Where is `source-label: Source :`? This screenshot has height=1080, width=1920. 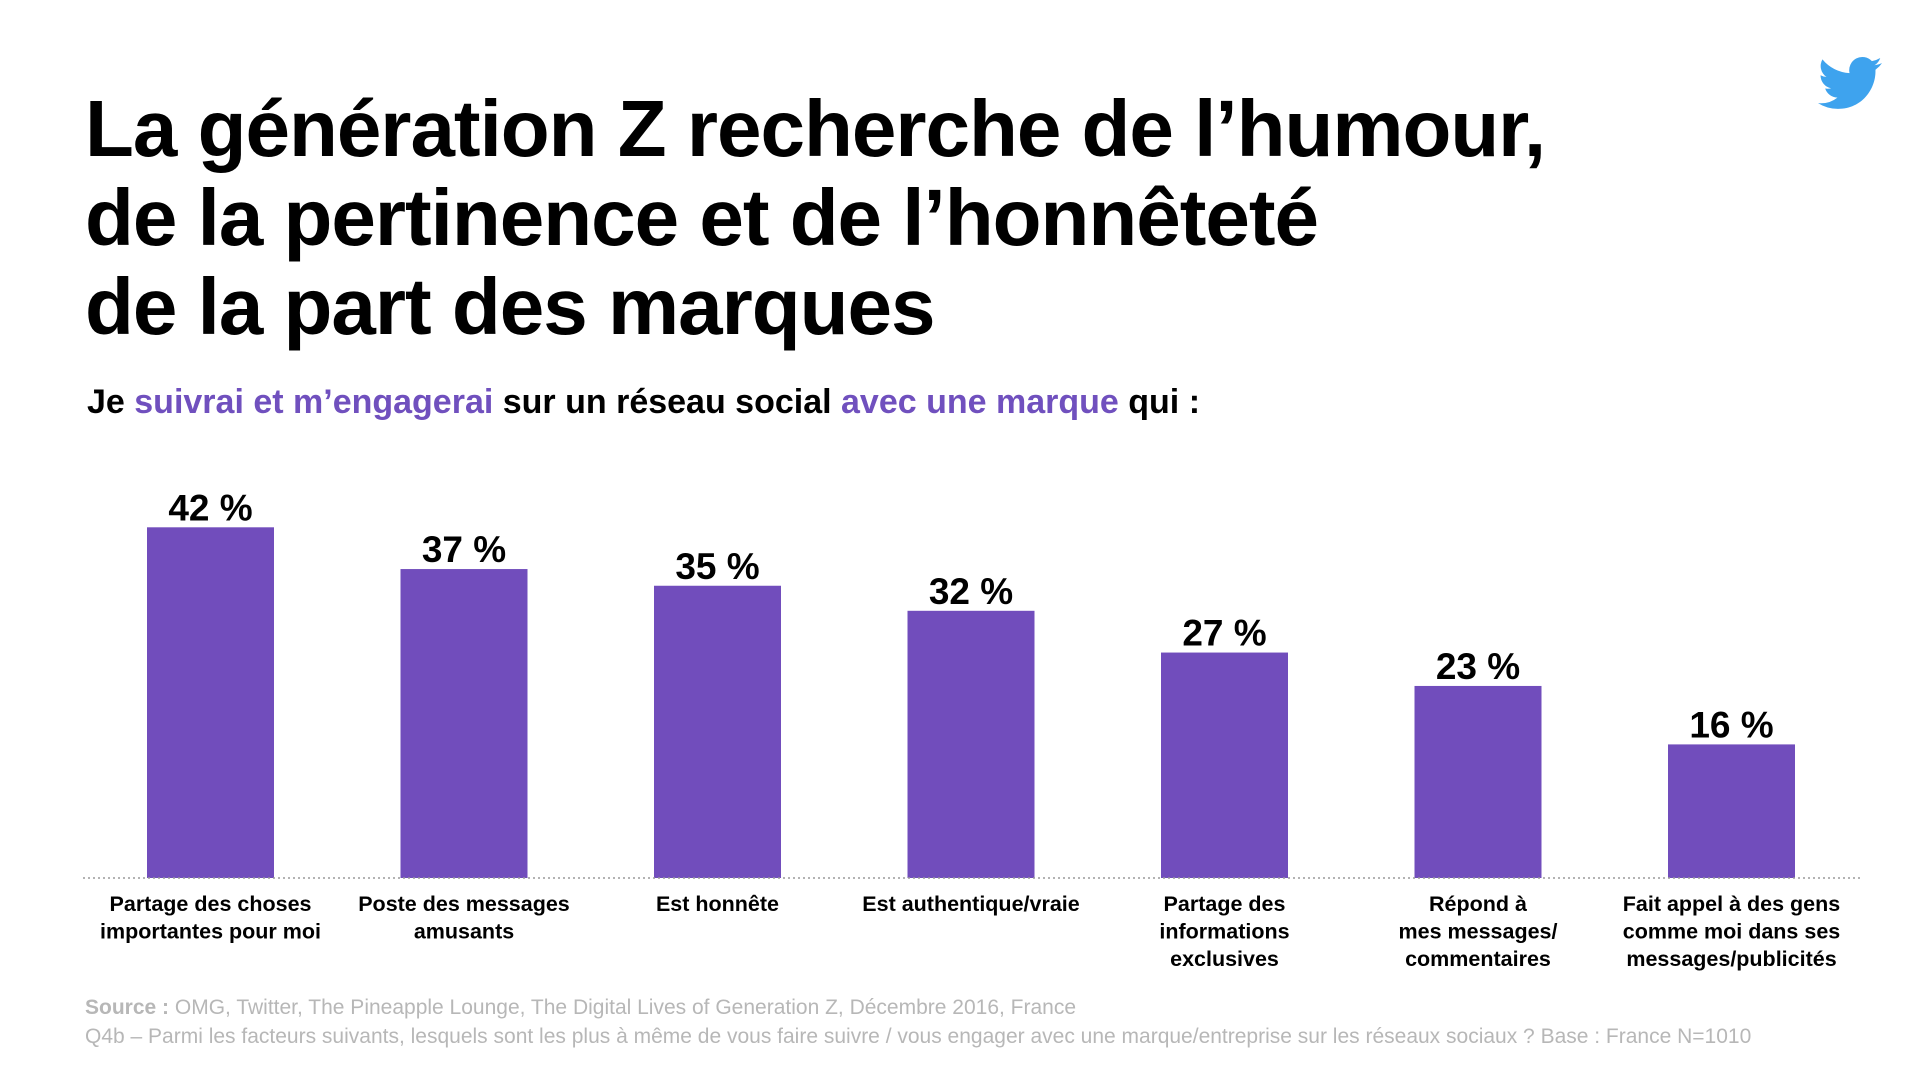 source-label: Source : is located at coordinates (127, 1007).